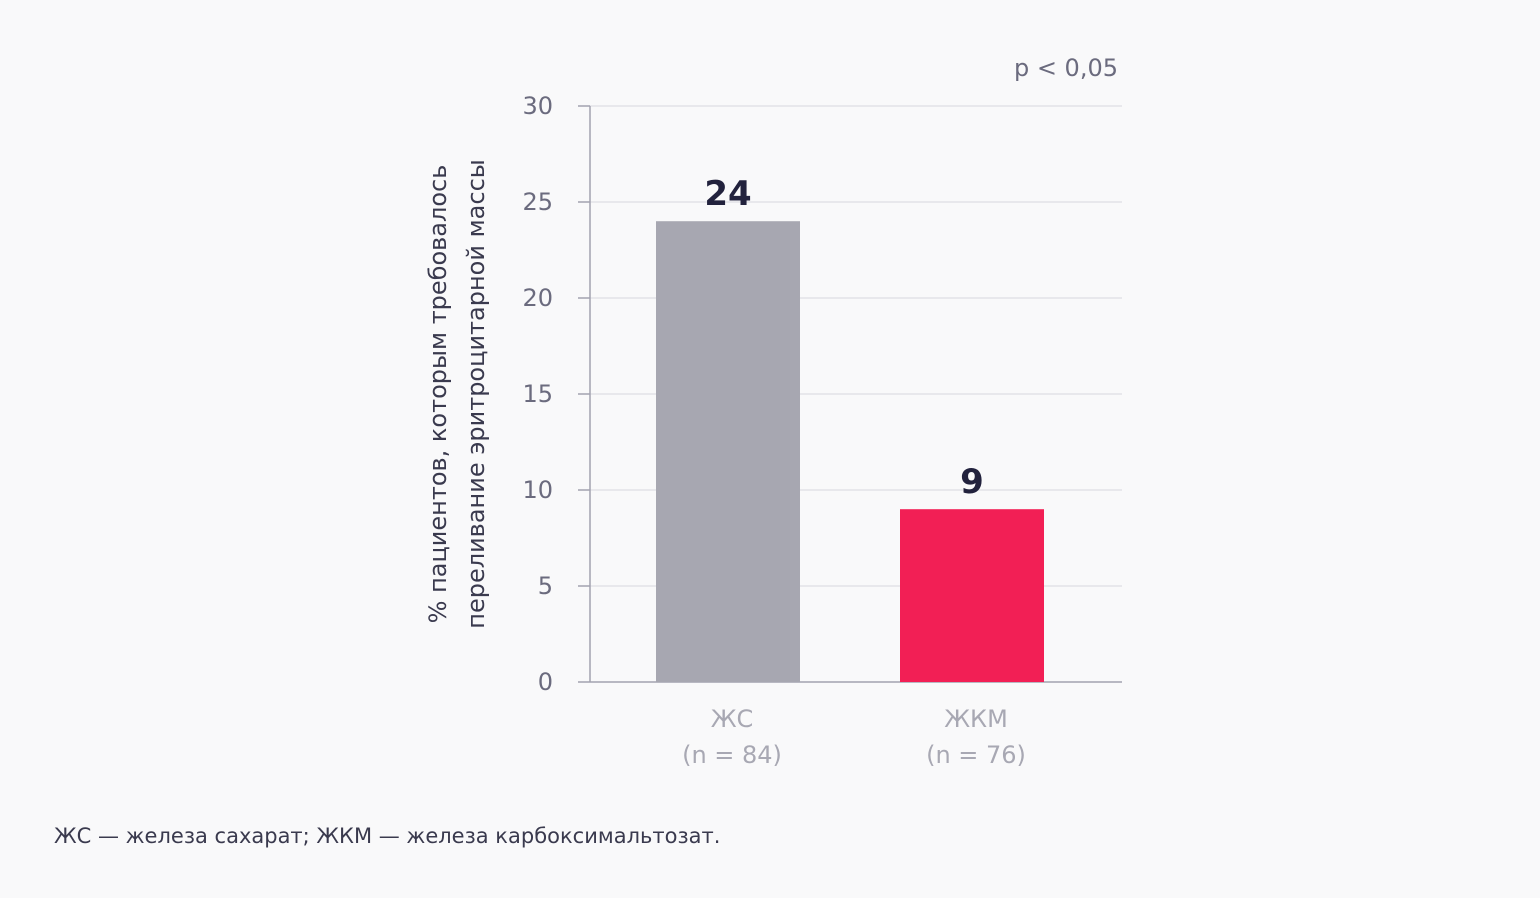 The height and width of the screenshot is (898, 1540). I want to click on y-tick-label: 0, so click(545, 682).